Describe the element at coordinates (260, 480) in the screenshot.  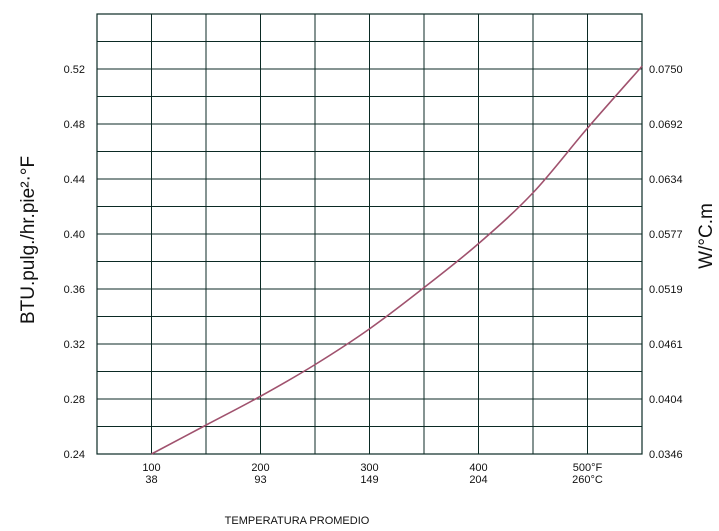
I see `x-tick-label-celsius: 93` at that location.